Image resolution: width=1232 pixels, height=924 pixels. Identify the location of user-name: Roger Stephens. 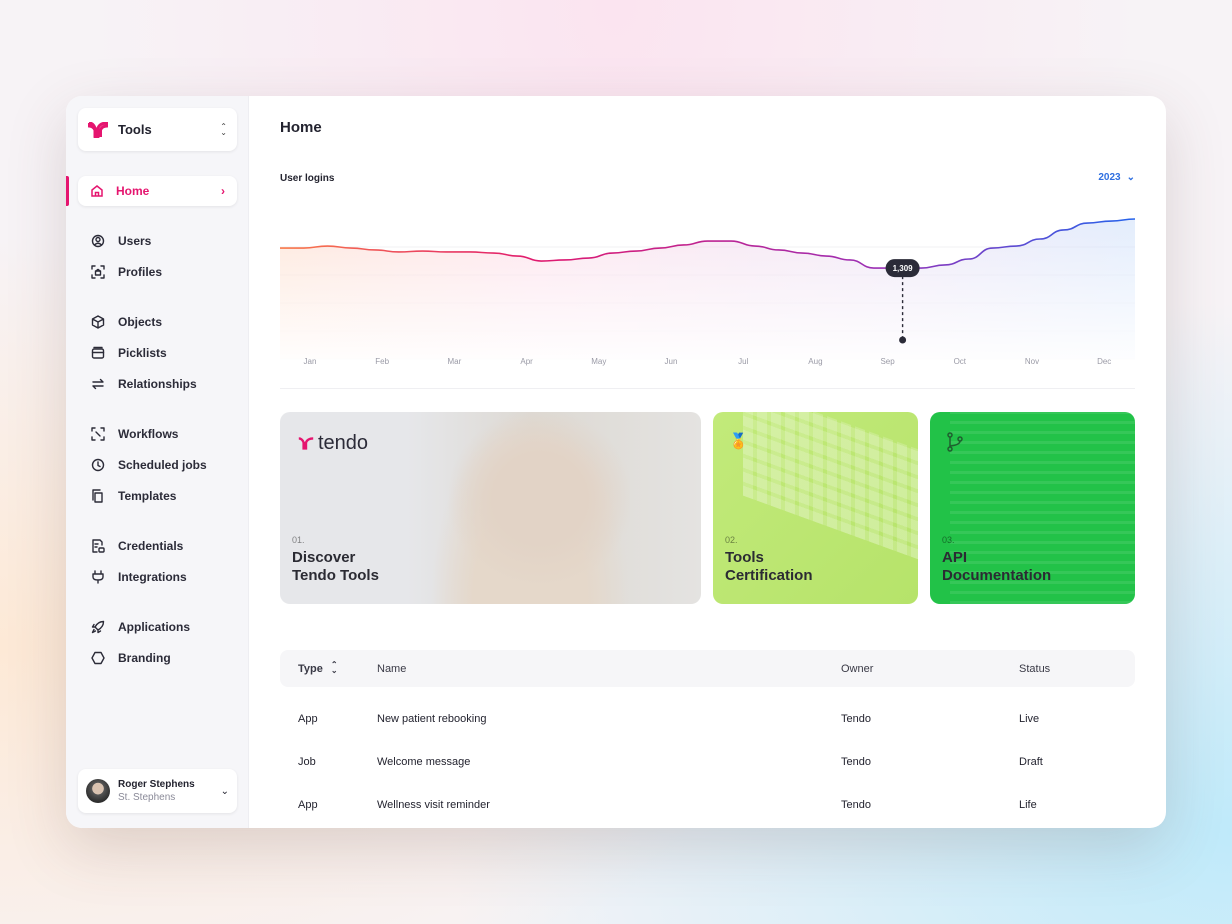
(156, 784).